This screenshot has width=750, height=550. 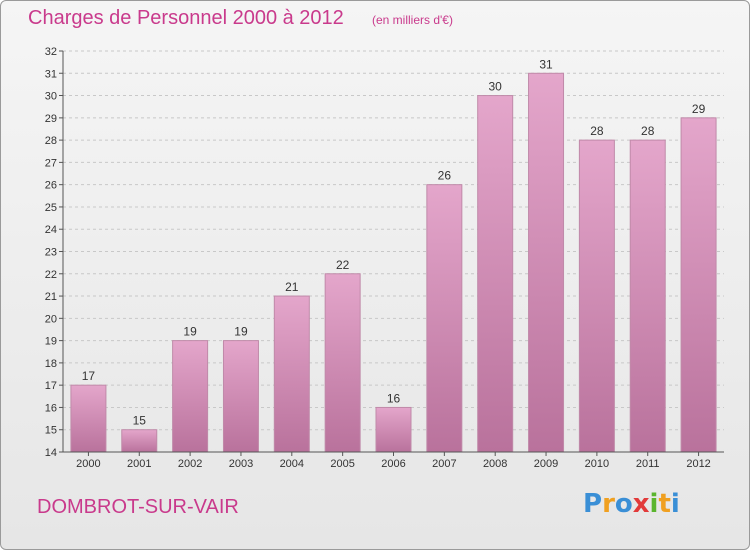 What do you see at coordinates (342, 464) in the screenshot?
I see `x-tick-label: 2005` at bounding box center [342, 464].